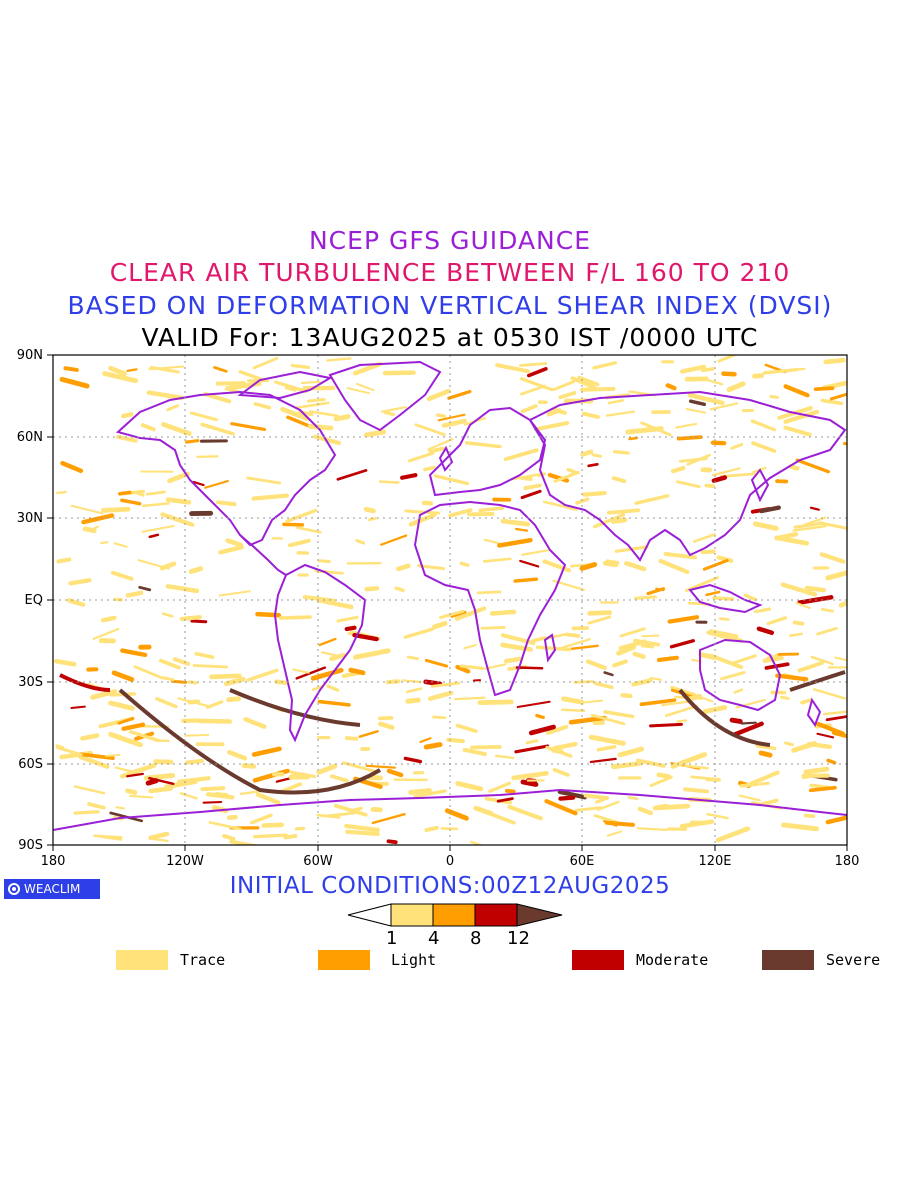 The image size is (900, 1200). Describe the element at coordinates (412, 915) in the screenshot. I see `colorbar-bin` at that location.